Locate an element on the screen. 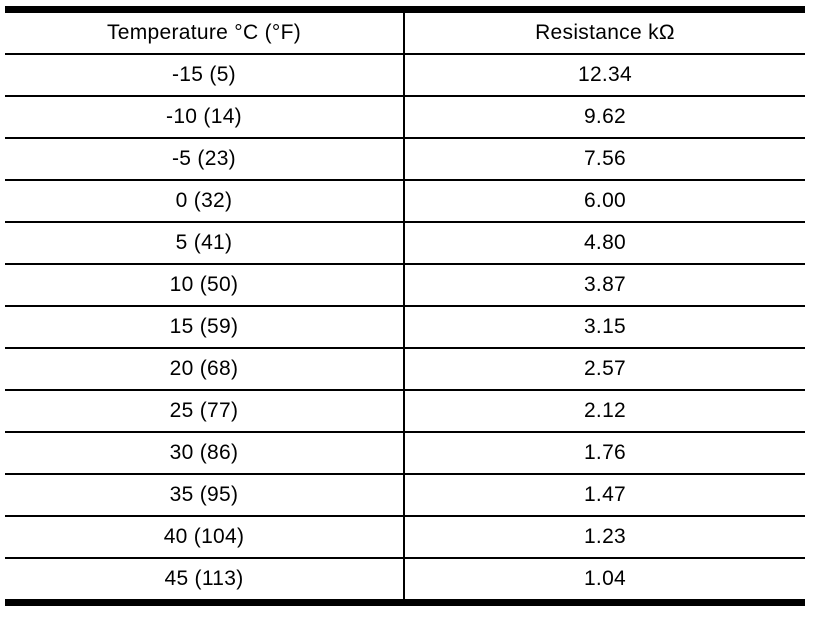  resistance-cell: 3.15 is located at coordinates (604, 327).